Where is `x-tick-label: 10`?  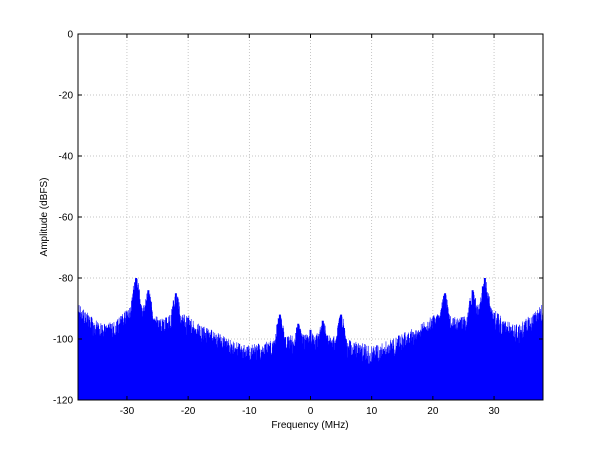 x-tick-label: 10 is located at coordinates (372, 411).